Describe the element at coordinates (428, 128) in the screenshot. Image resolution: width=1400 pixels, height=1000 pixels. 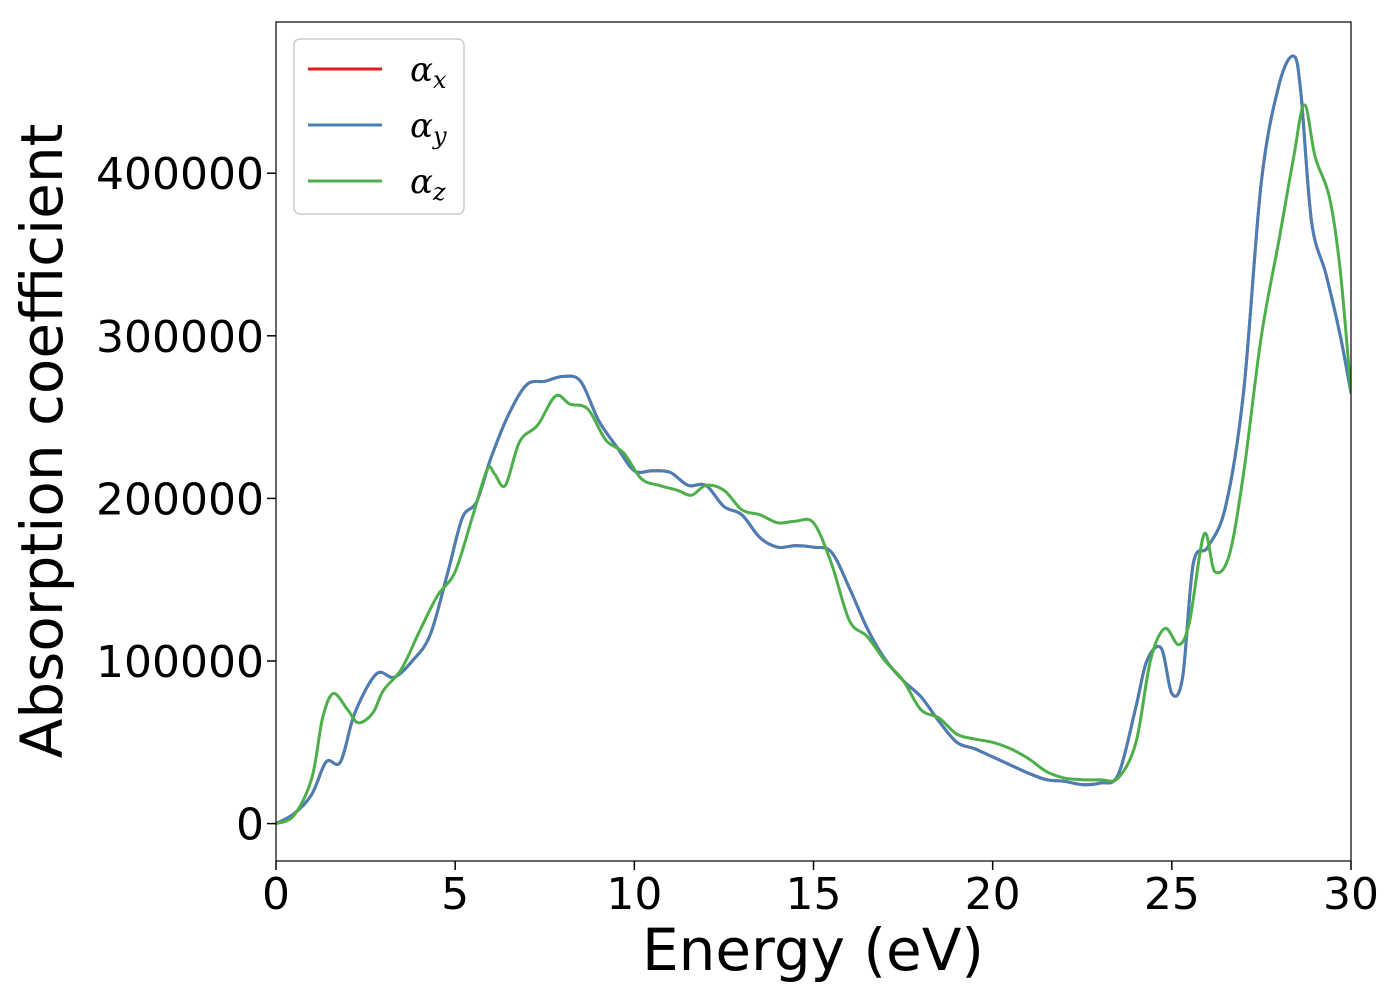
I see `legend-label-y: αy` at that location.